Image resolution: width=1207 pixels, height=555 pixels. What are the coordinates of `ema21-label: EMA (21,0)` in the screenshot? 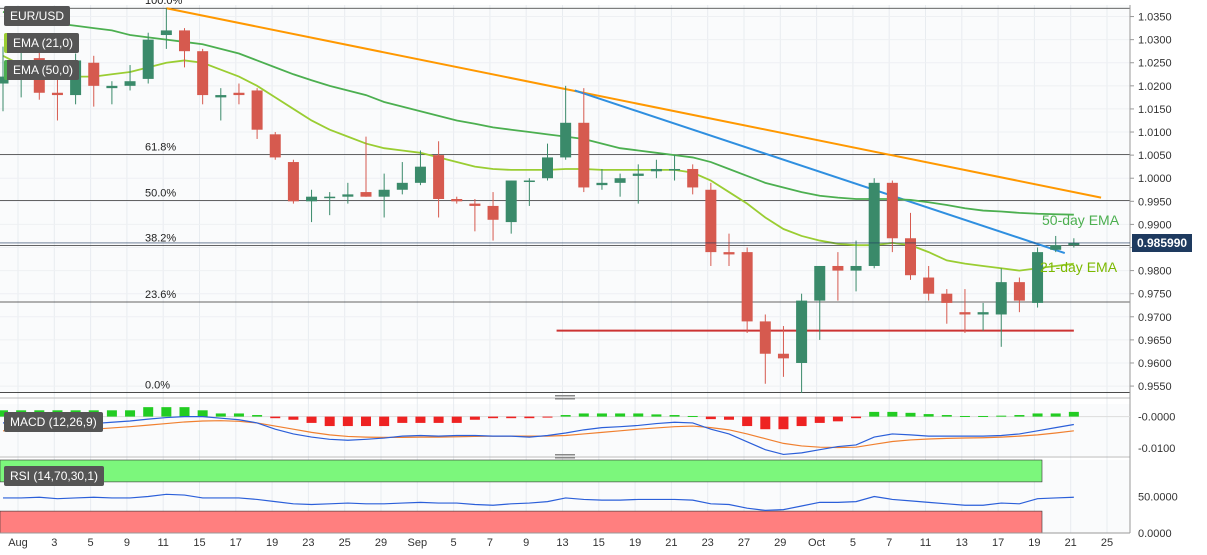 It's located at (42, 43).